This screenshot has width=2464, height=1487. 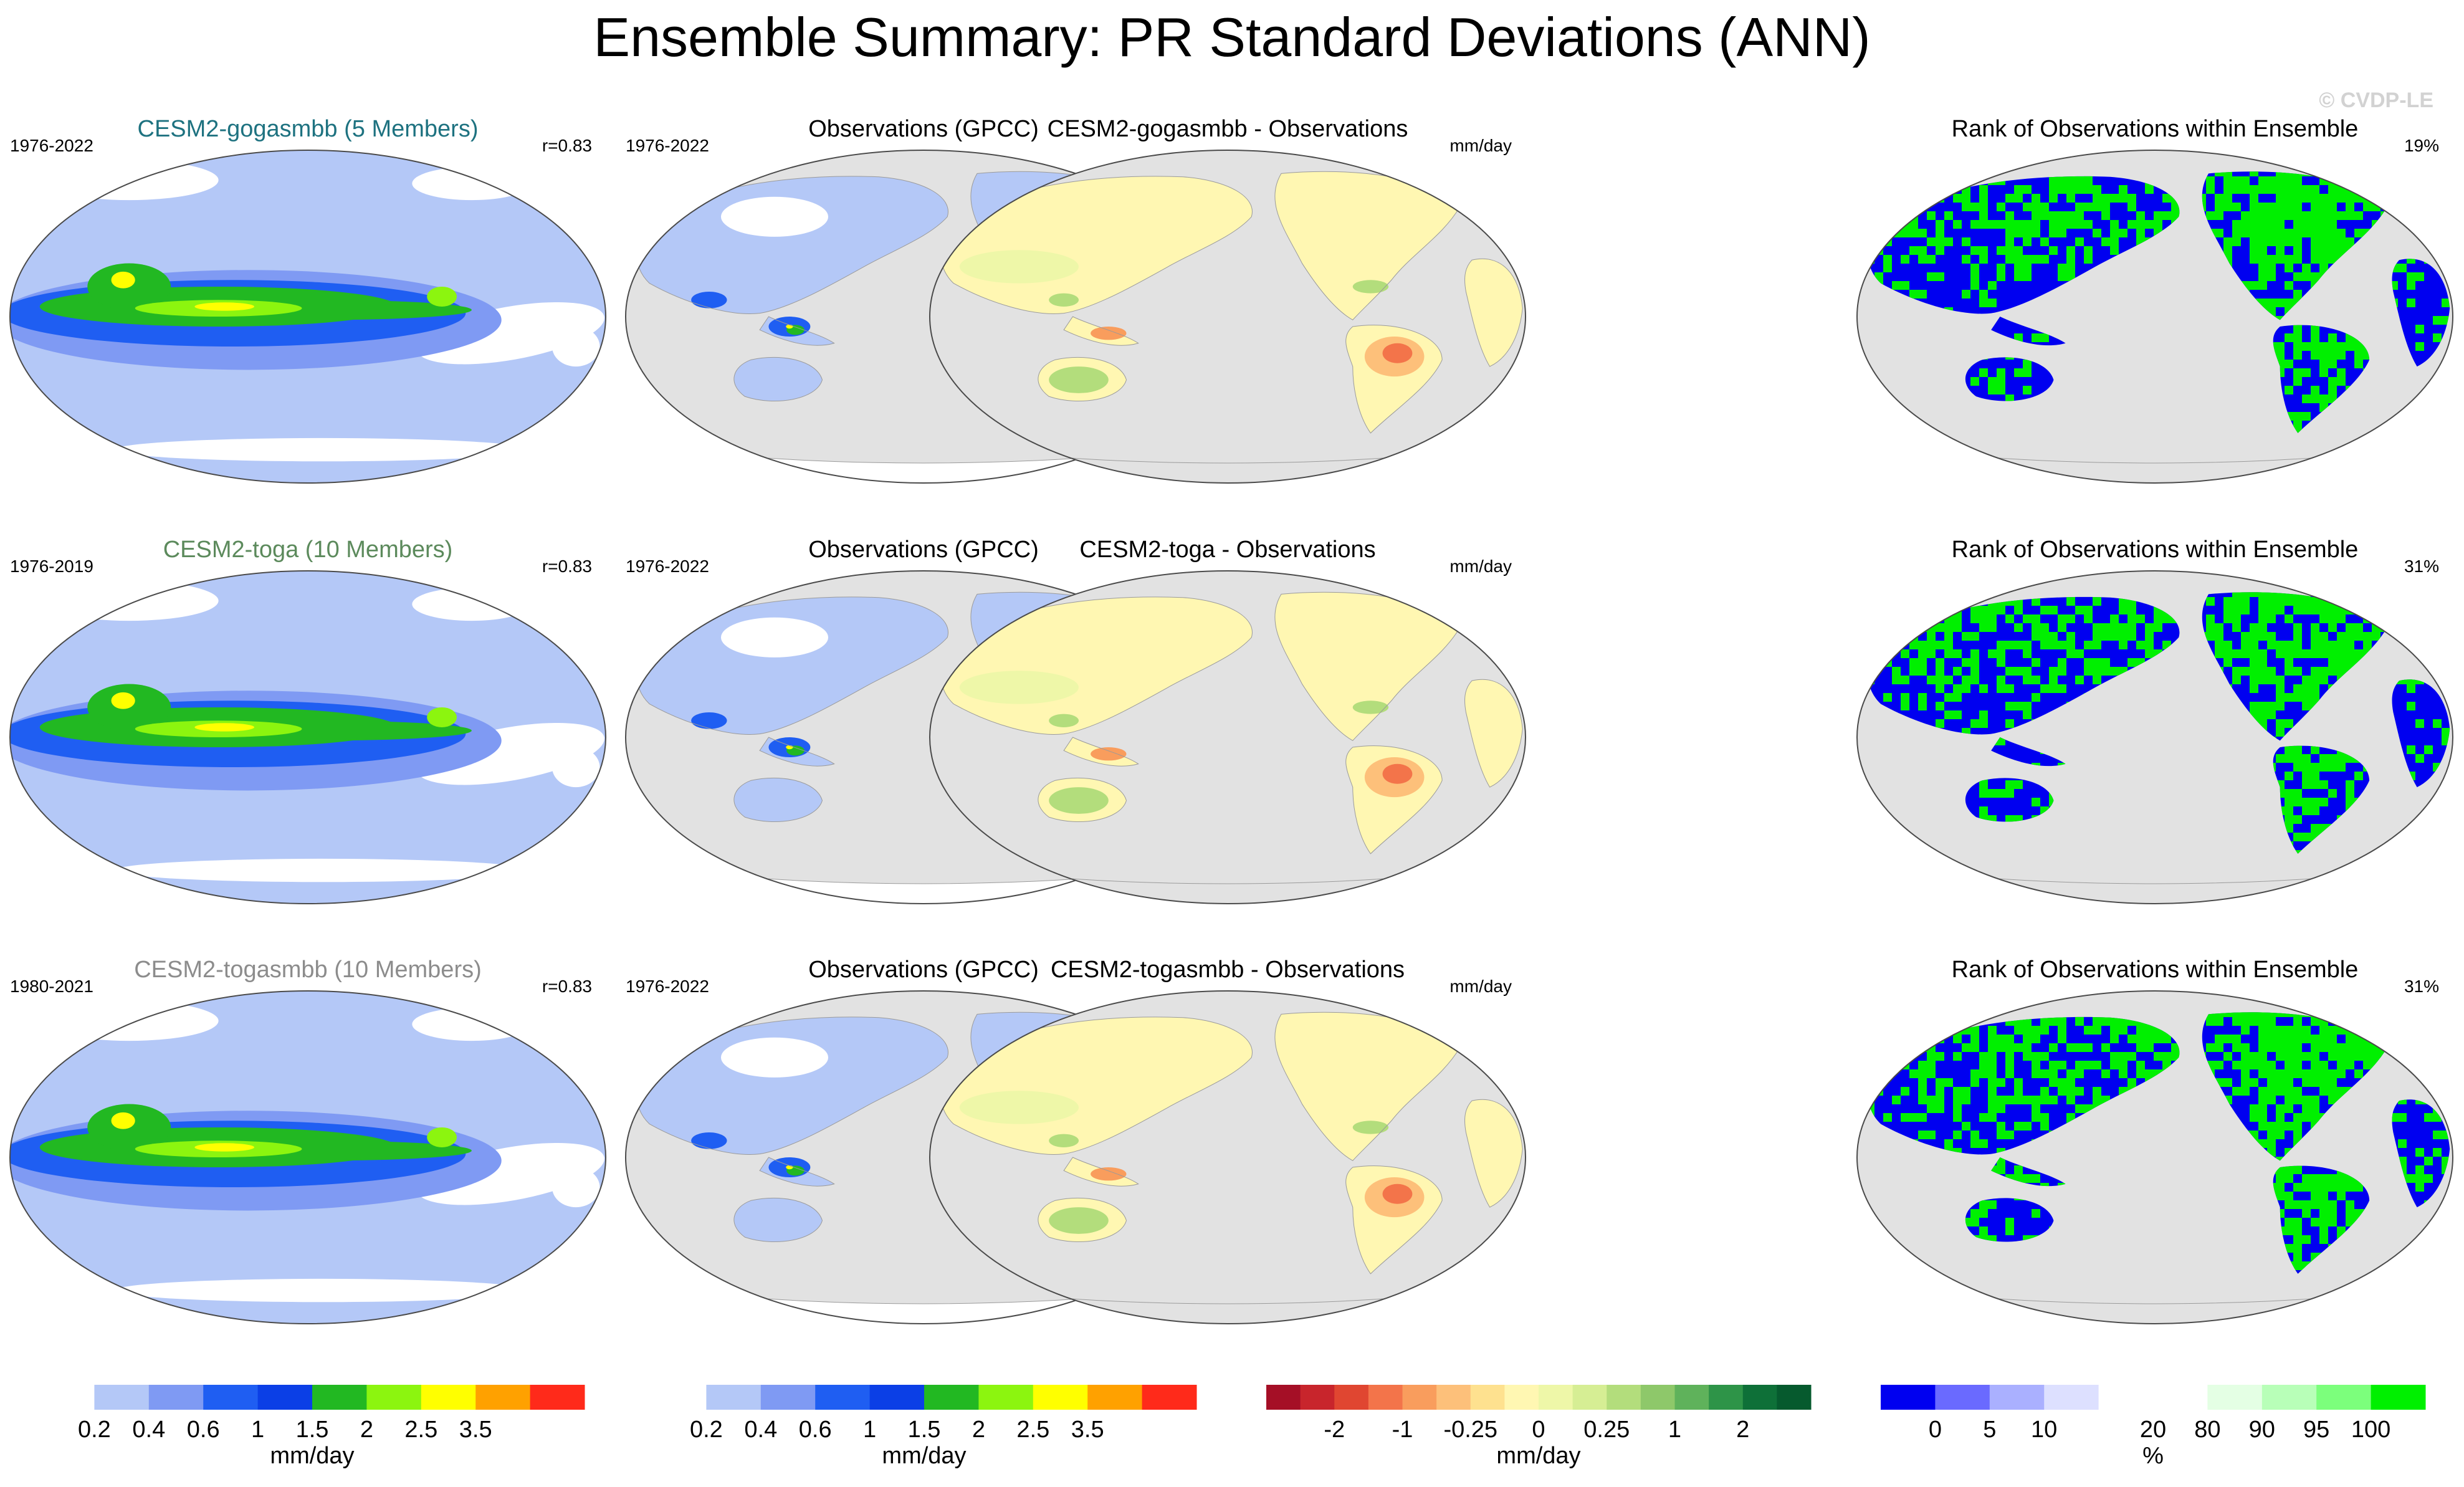 I want to click on colorbar-tick-label: 20, so click(x=2153, y=1430).